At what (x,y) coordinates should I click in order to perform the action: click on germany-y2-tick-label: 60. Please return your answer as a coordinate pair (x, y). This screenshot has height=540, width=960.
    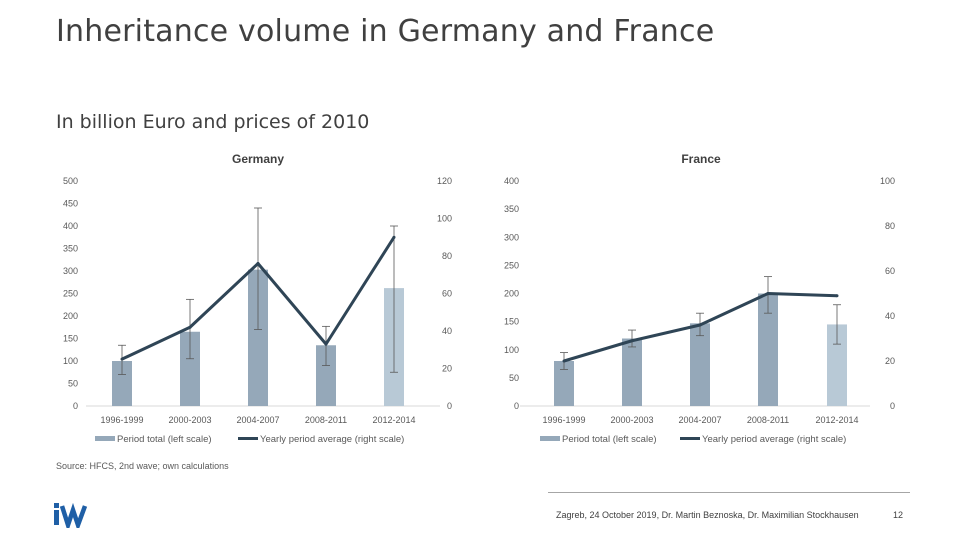
    Looking at the image, I should click on (447, 294).